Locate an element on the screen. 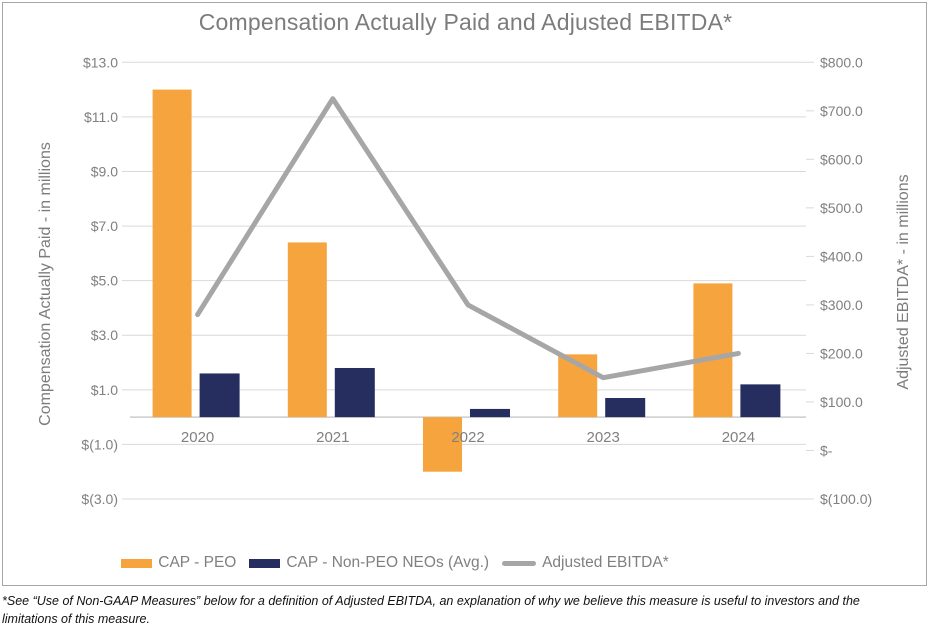 The width and height of the screenshot is (931, 632). right-axis-tick-label: $400.0 is located at coordinates (841, 256).